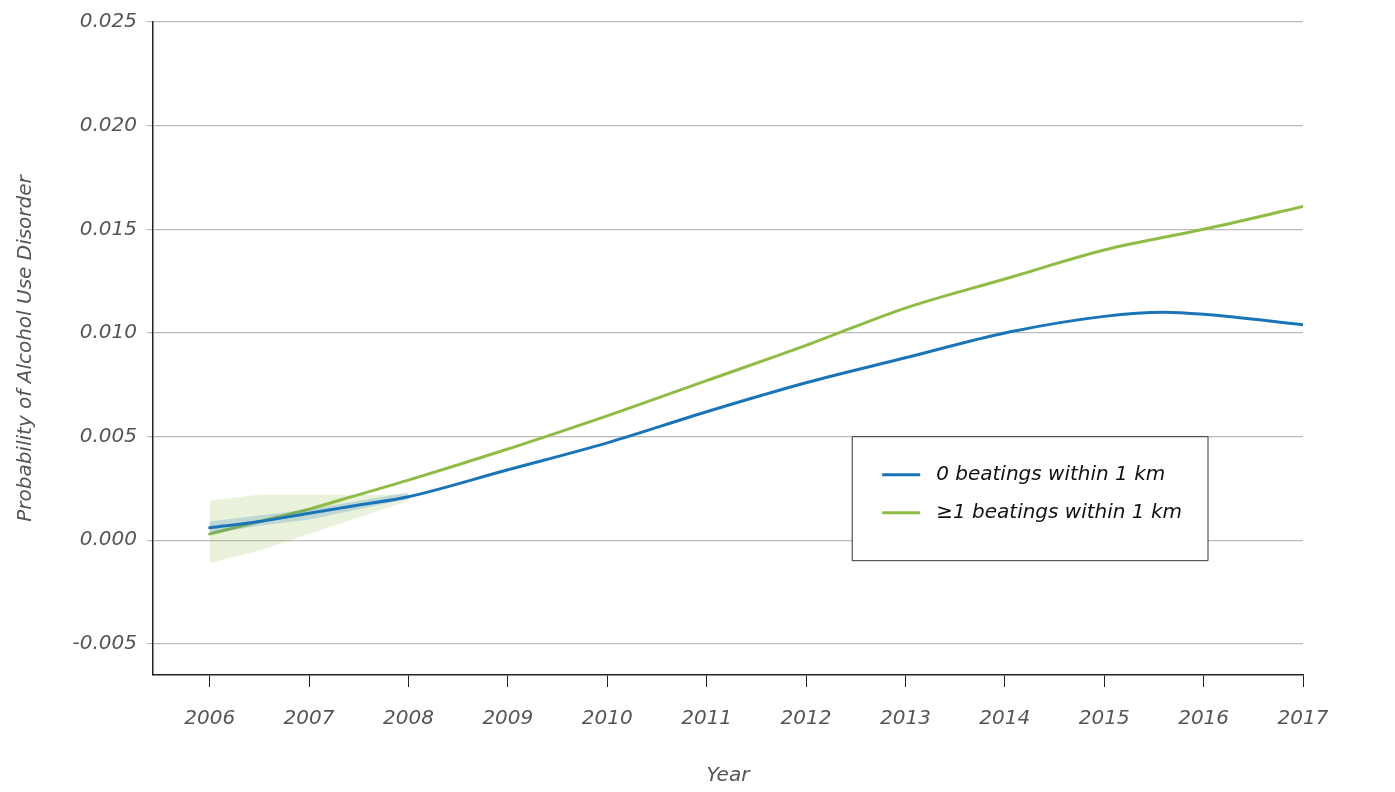  Describe the element at coordinates (1303, 717) in the screenshot. I see `x-tick-label: 2017` at that location.